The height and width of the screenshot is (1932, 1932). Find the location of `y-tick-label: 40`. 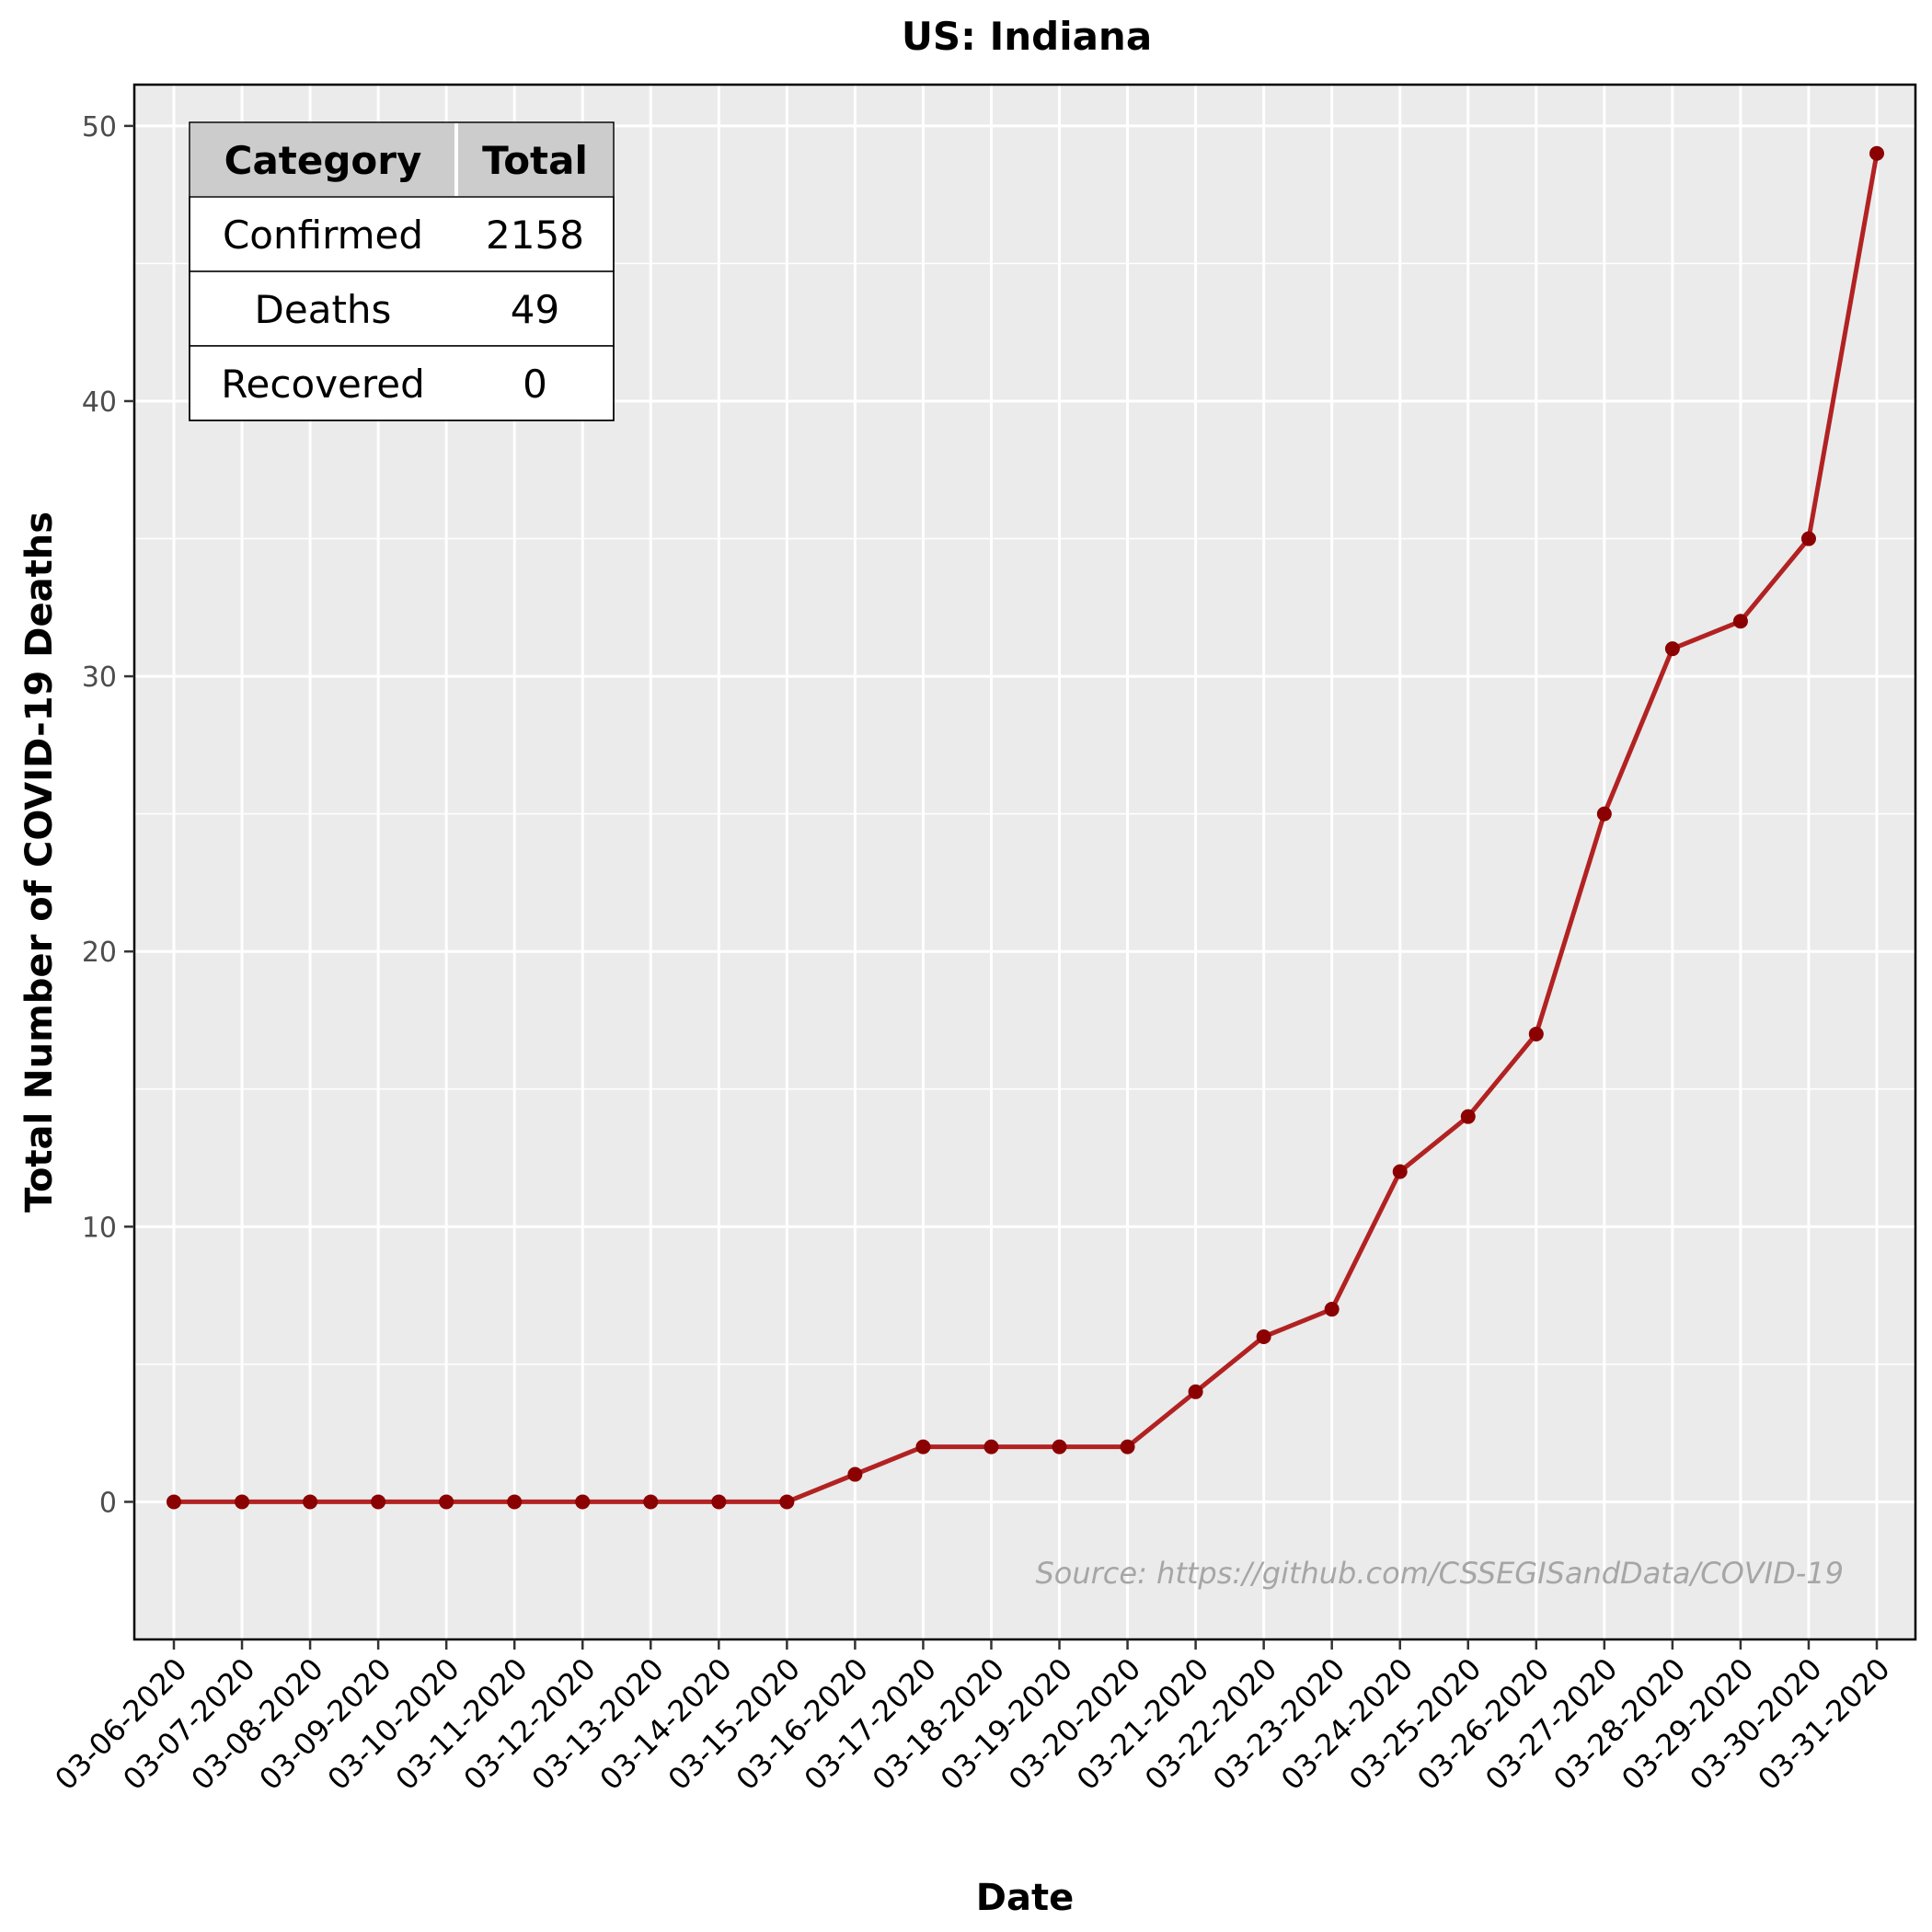

y-tick-label: 40 is located at coordinates (99, 402).